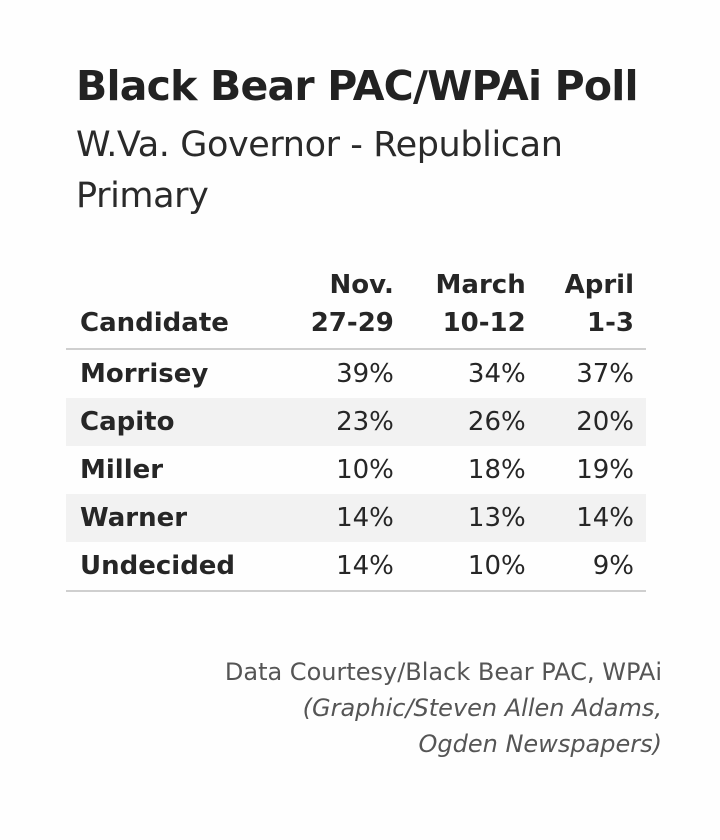 The width and height of the screenshot is (720, 840). What do you see at coordinates (540, 744) in the screenshot?
I see `graphic-credit-line2: Ogden Newspapers)` at bounding box center [540, 744].